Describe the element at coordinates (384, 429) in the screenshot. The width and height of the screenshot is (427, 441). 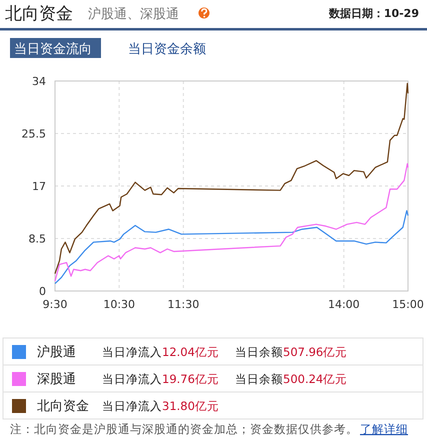
I see `text: 了解详细` at that location.